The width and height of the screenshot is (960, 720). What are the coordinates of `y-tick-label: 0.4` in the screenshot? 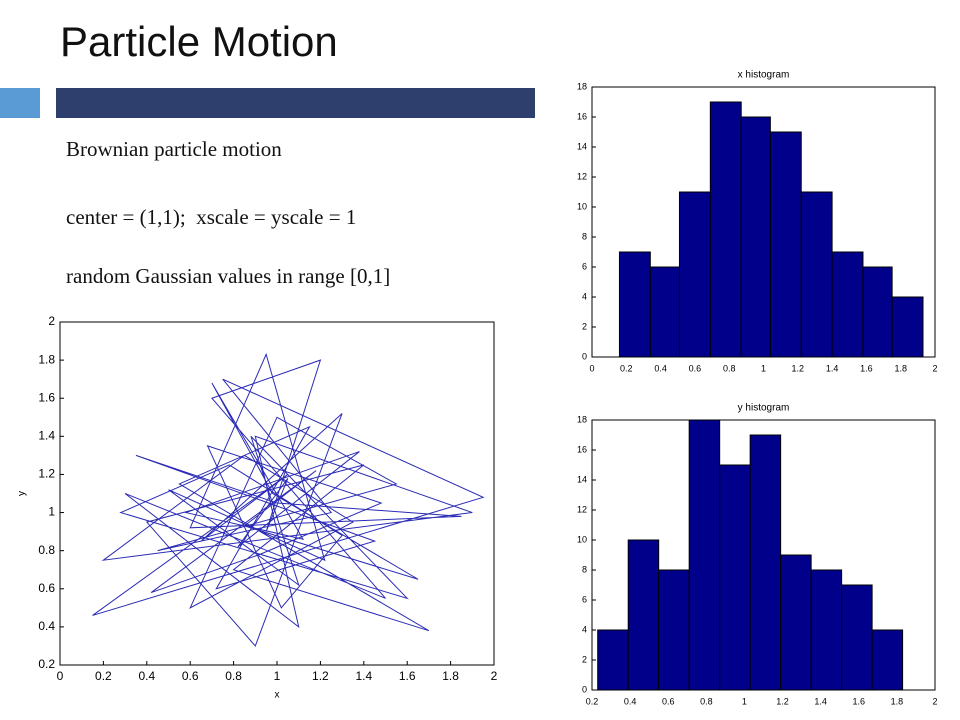 It's located at (46, 626).